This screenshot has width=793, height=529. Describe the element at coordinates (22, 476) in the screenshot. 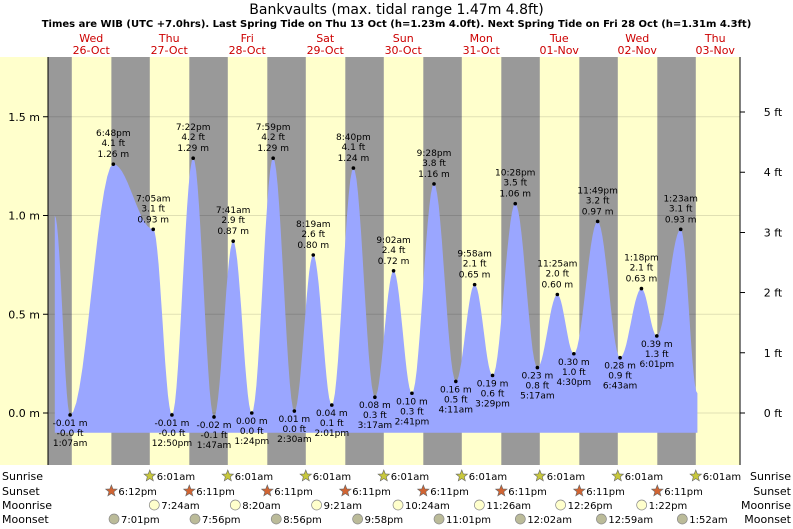

I see `row-label-left: Sunrise` at that location.